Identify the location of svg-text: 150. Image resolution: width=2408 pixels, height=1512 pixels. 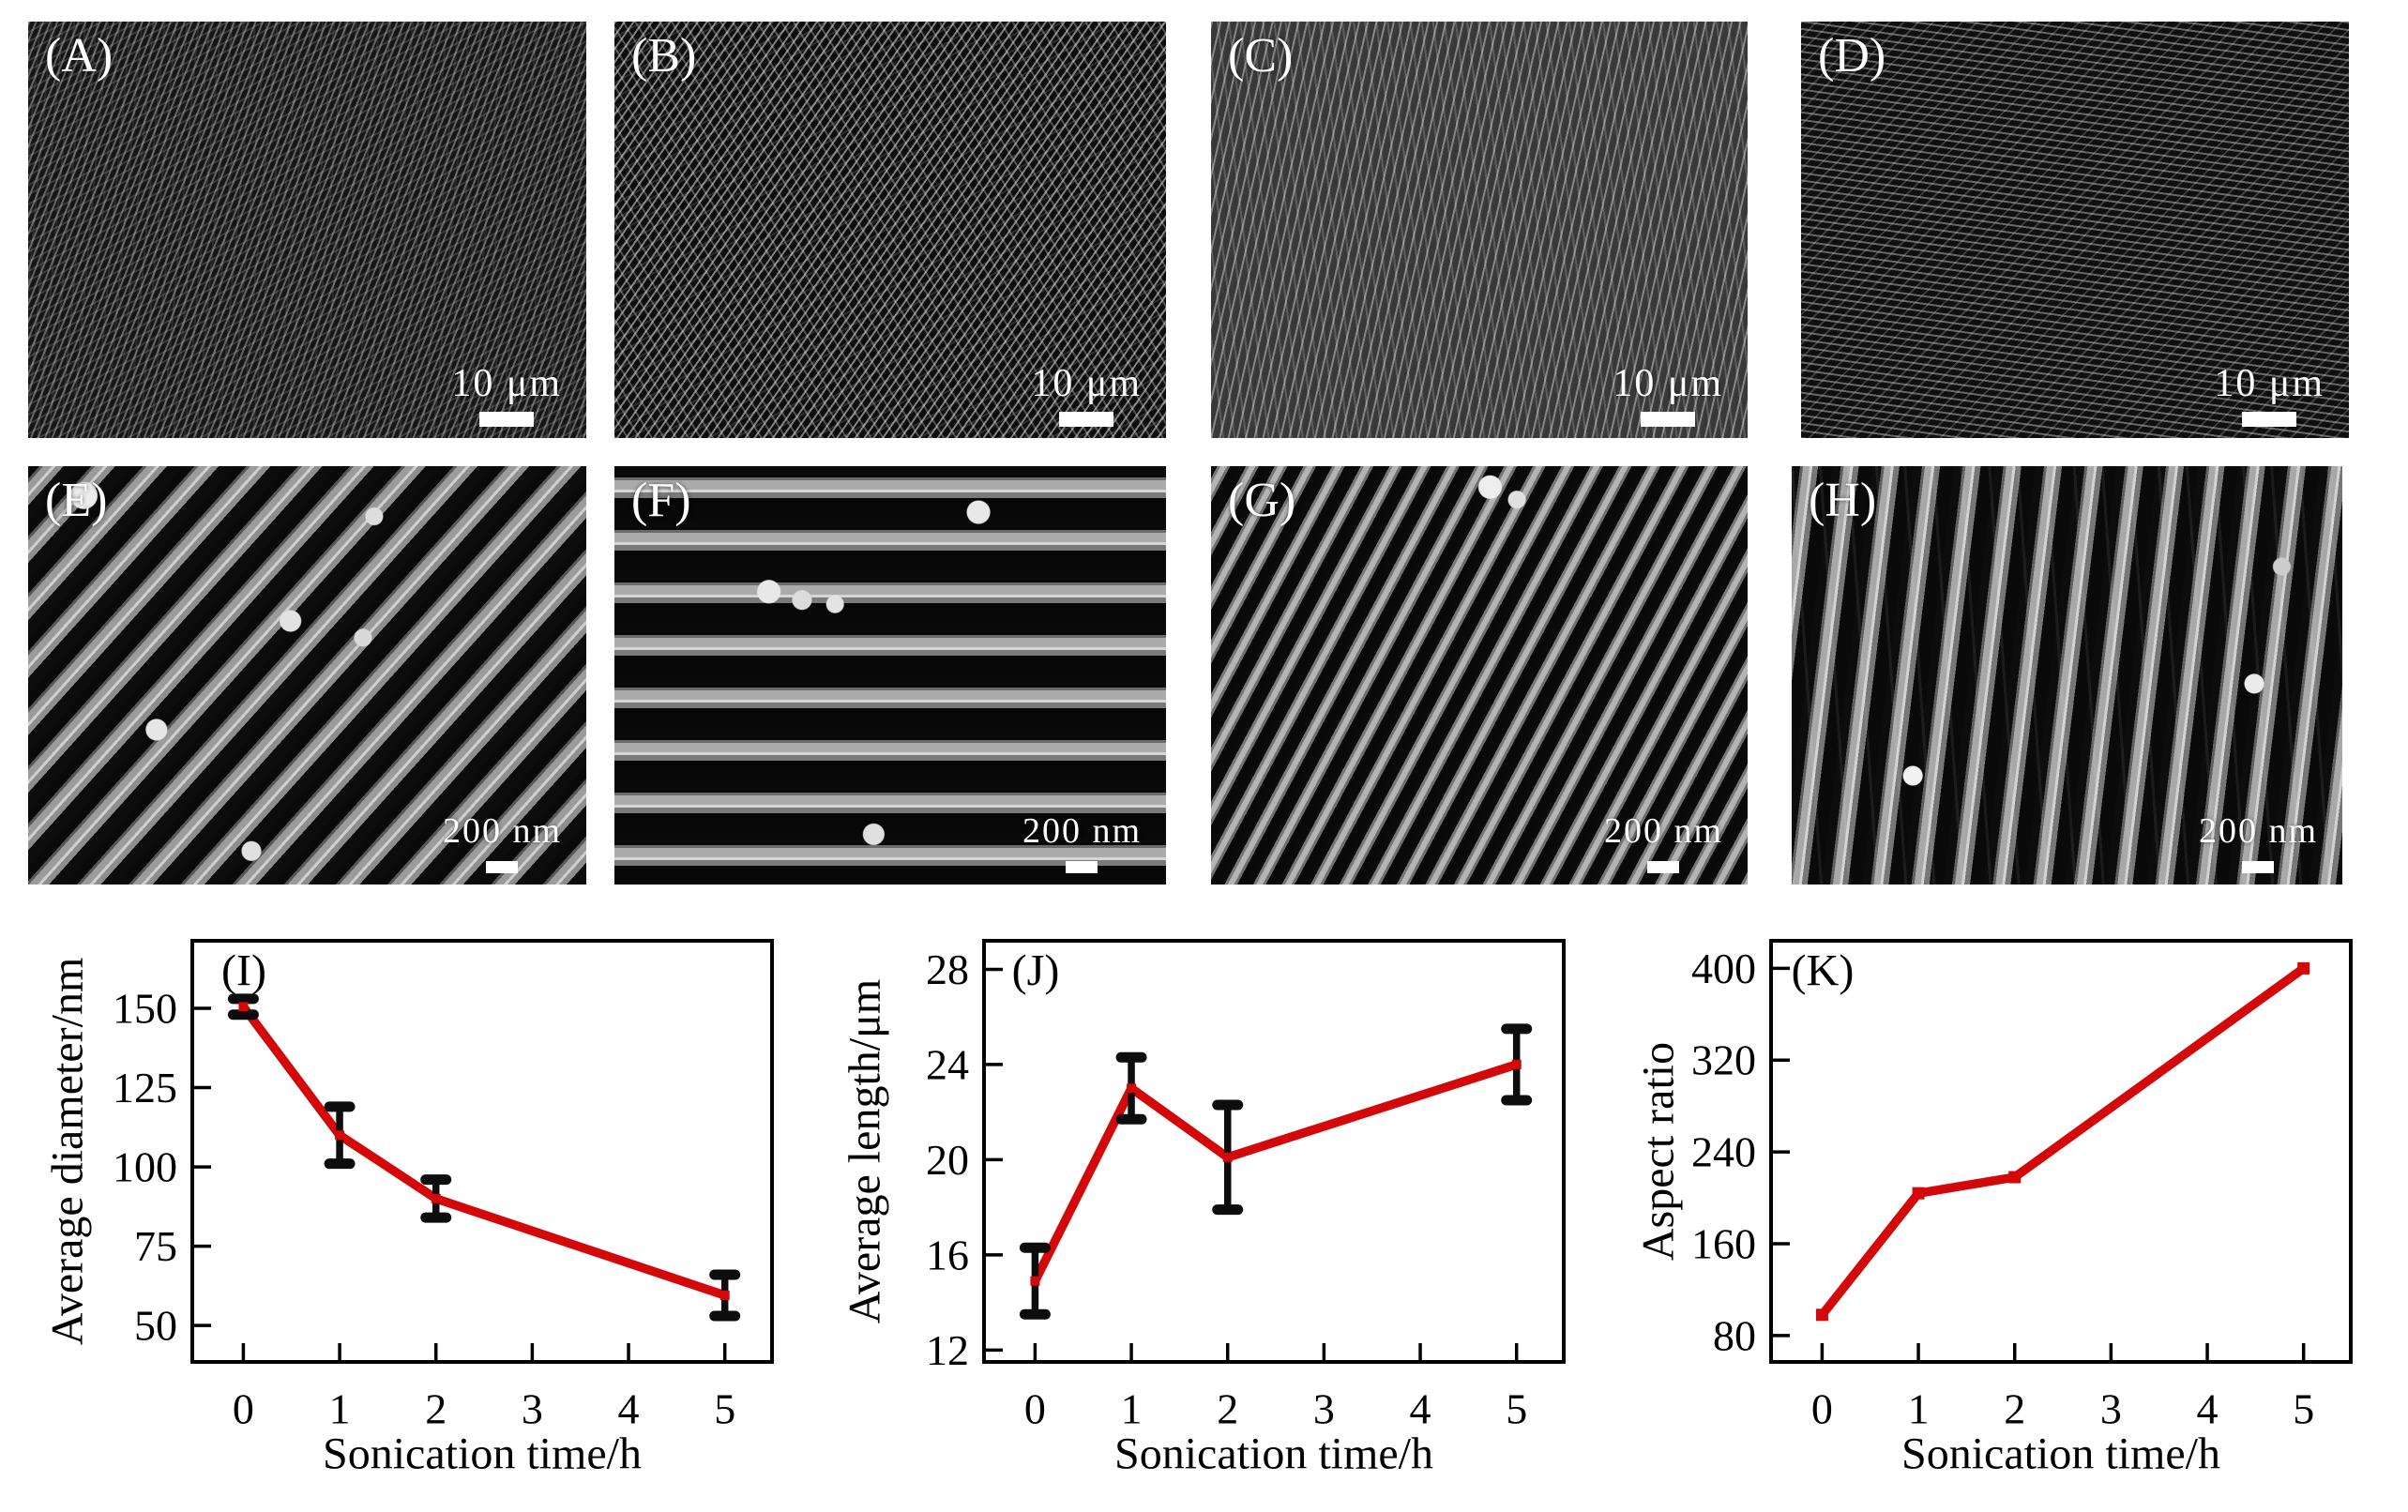
(145, 1009).